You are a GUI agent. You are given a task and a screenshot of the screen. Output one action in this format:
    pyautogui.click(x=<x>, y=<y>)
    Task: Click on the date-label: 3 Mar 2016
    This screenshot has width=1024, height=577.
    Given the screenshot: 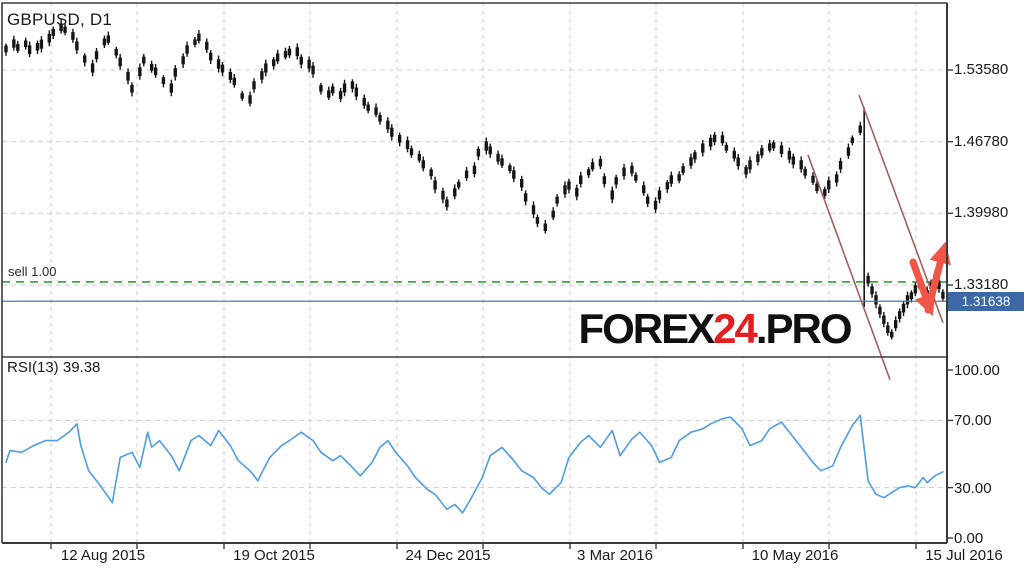 What is the action you would take?
    pyautogui.click(x=615, y=555)
    